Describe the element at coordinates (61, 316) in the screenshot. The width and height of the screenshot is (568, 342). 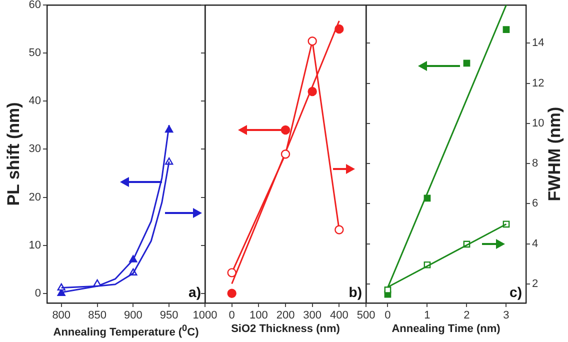
I see `x-tick-label: 800` at that location.